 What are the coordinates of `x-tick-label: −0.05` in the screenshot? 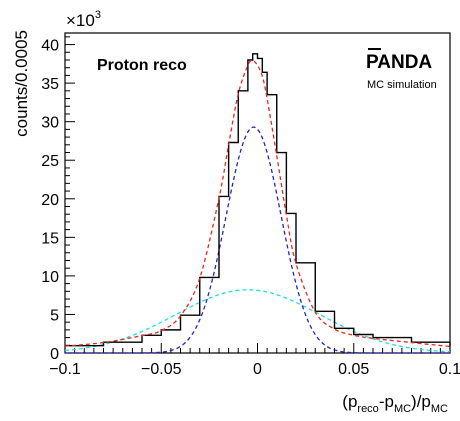 It's located at (161, 369).